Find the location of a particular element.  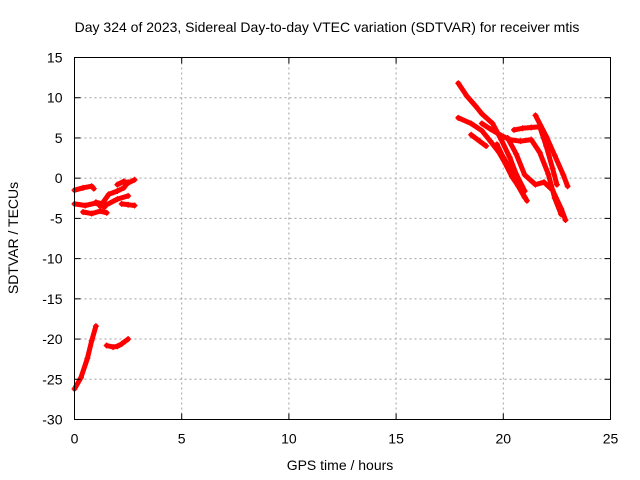

series-track-g is located at coordinates (112, 200).